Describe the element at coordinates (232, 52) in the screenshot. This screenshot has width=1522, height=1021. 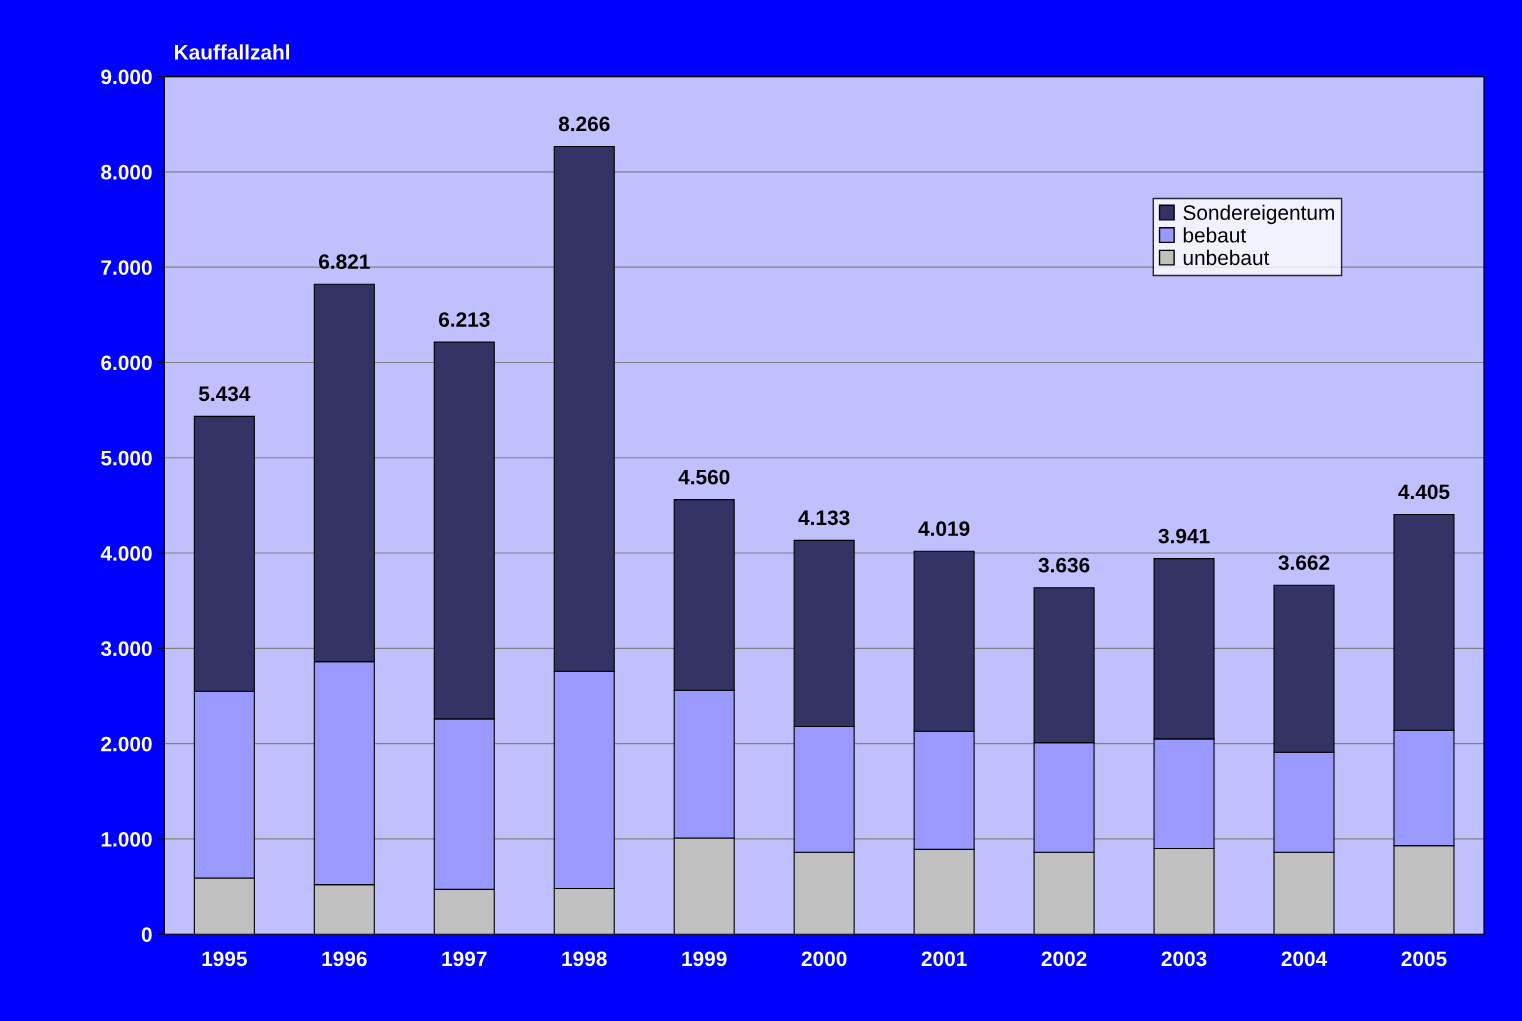
I see `y-axis-title: Kauffallzahl` at that location.